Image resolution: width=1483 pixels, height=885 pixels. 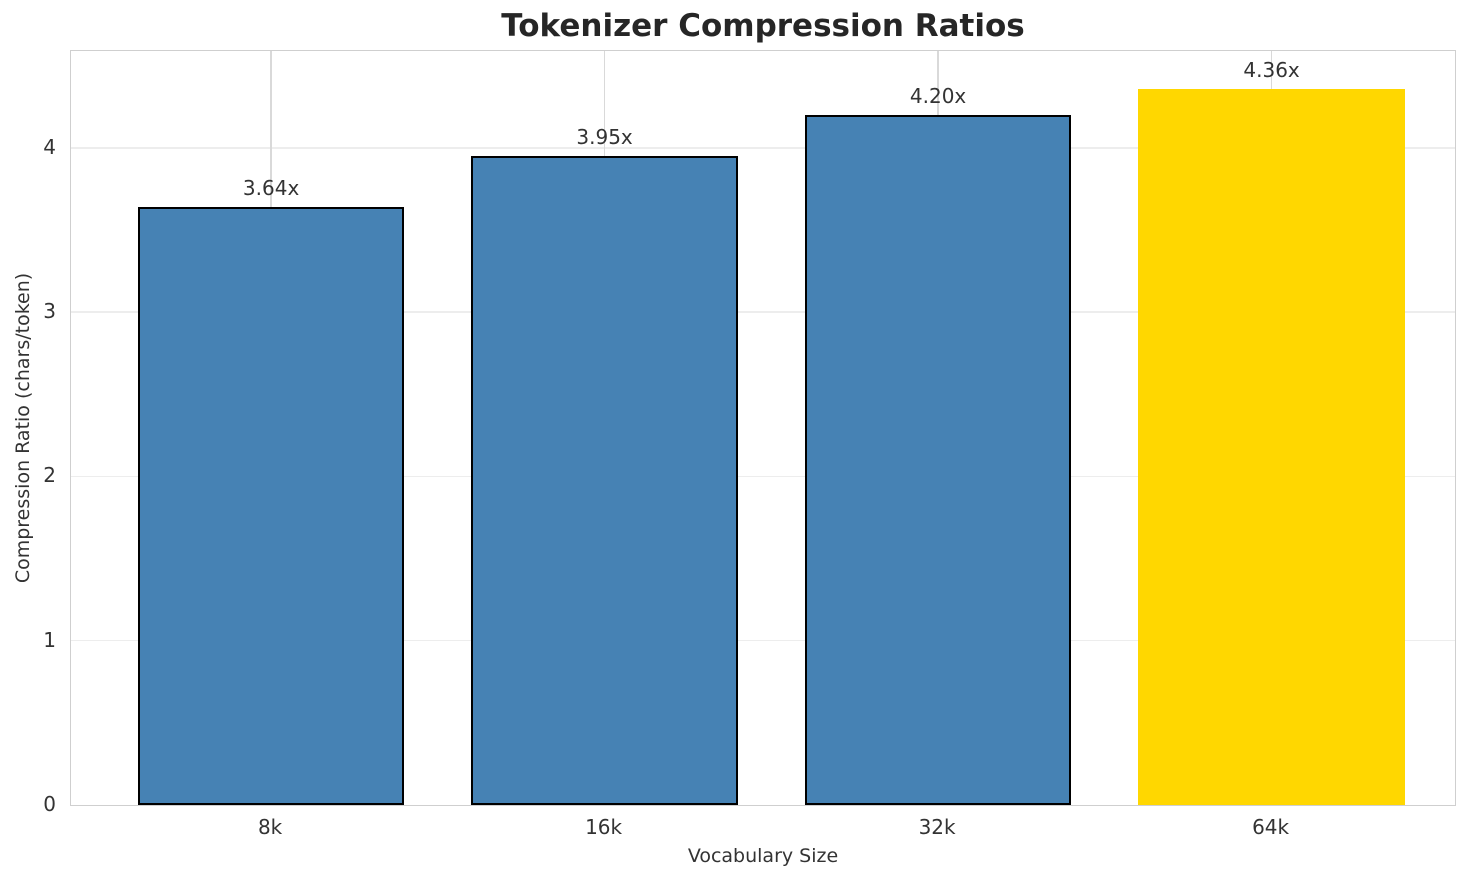 What do you see at coordinates (938, 96) in the screenshot?
I see `bar-value-label: 4.20x` at bounding box center [938, 96].